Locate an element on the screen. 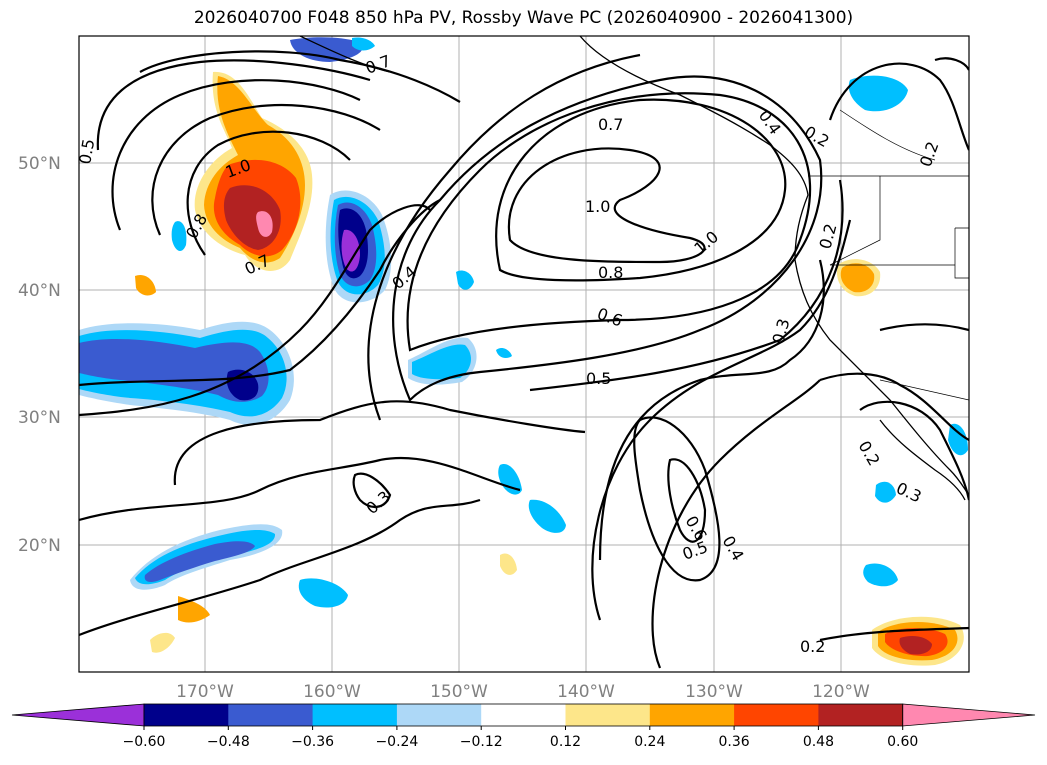  contour-label: 0.8 is located at coordinates (610, 272).